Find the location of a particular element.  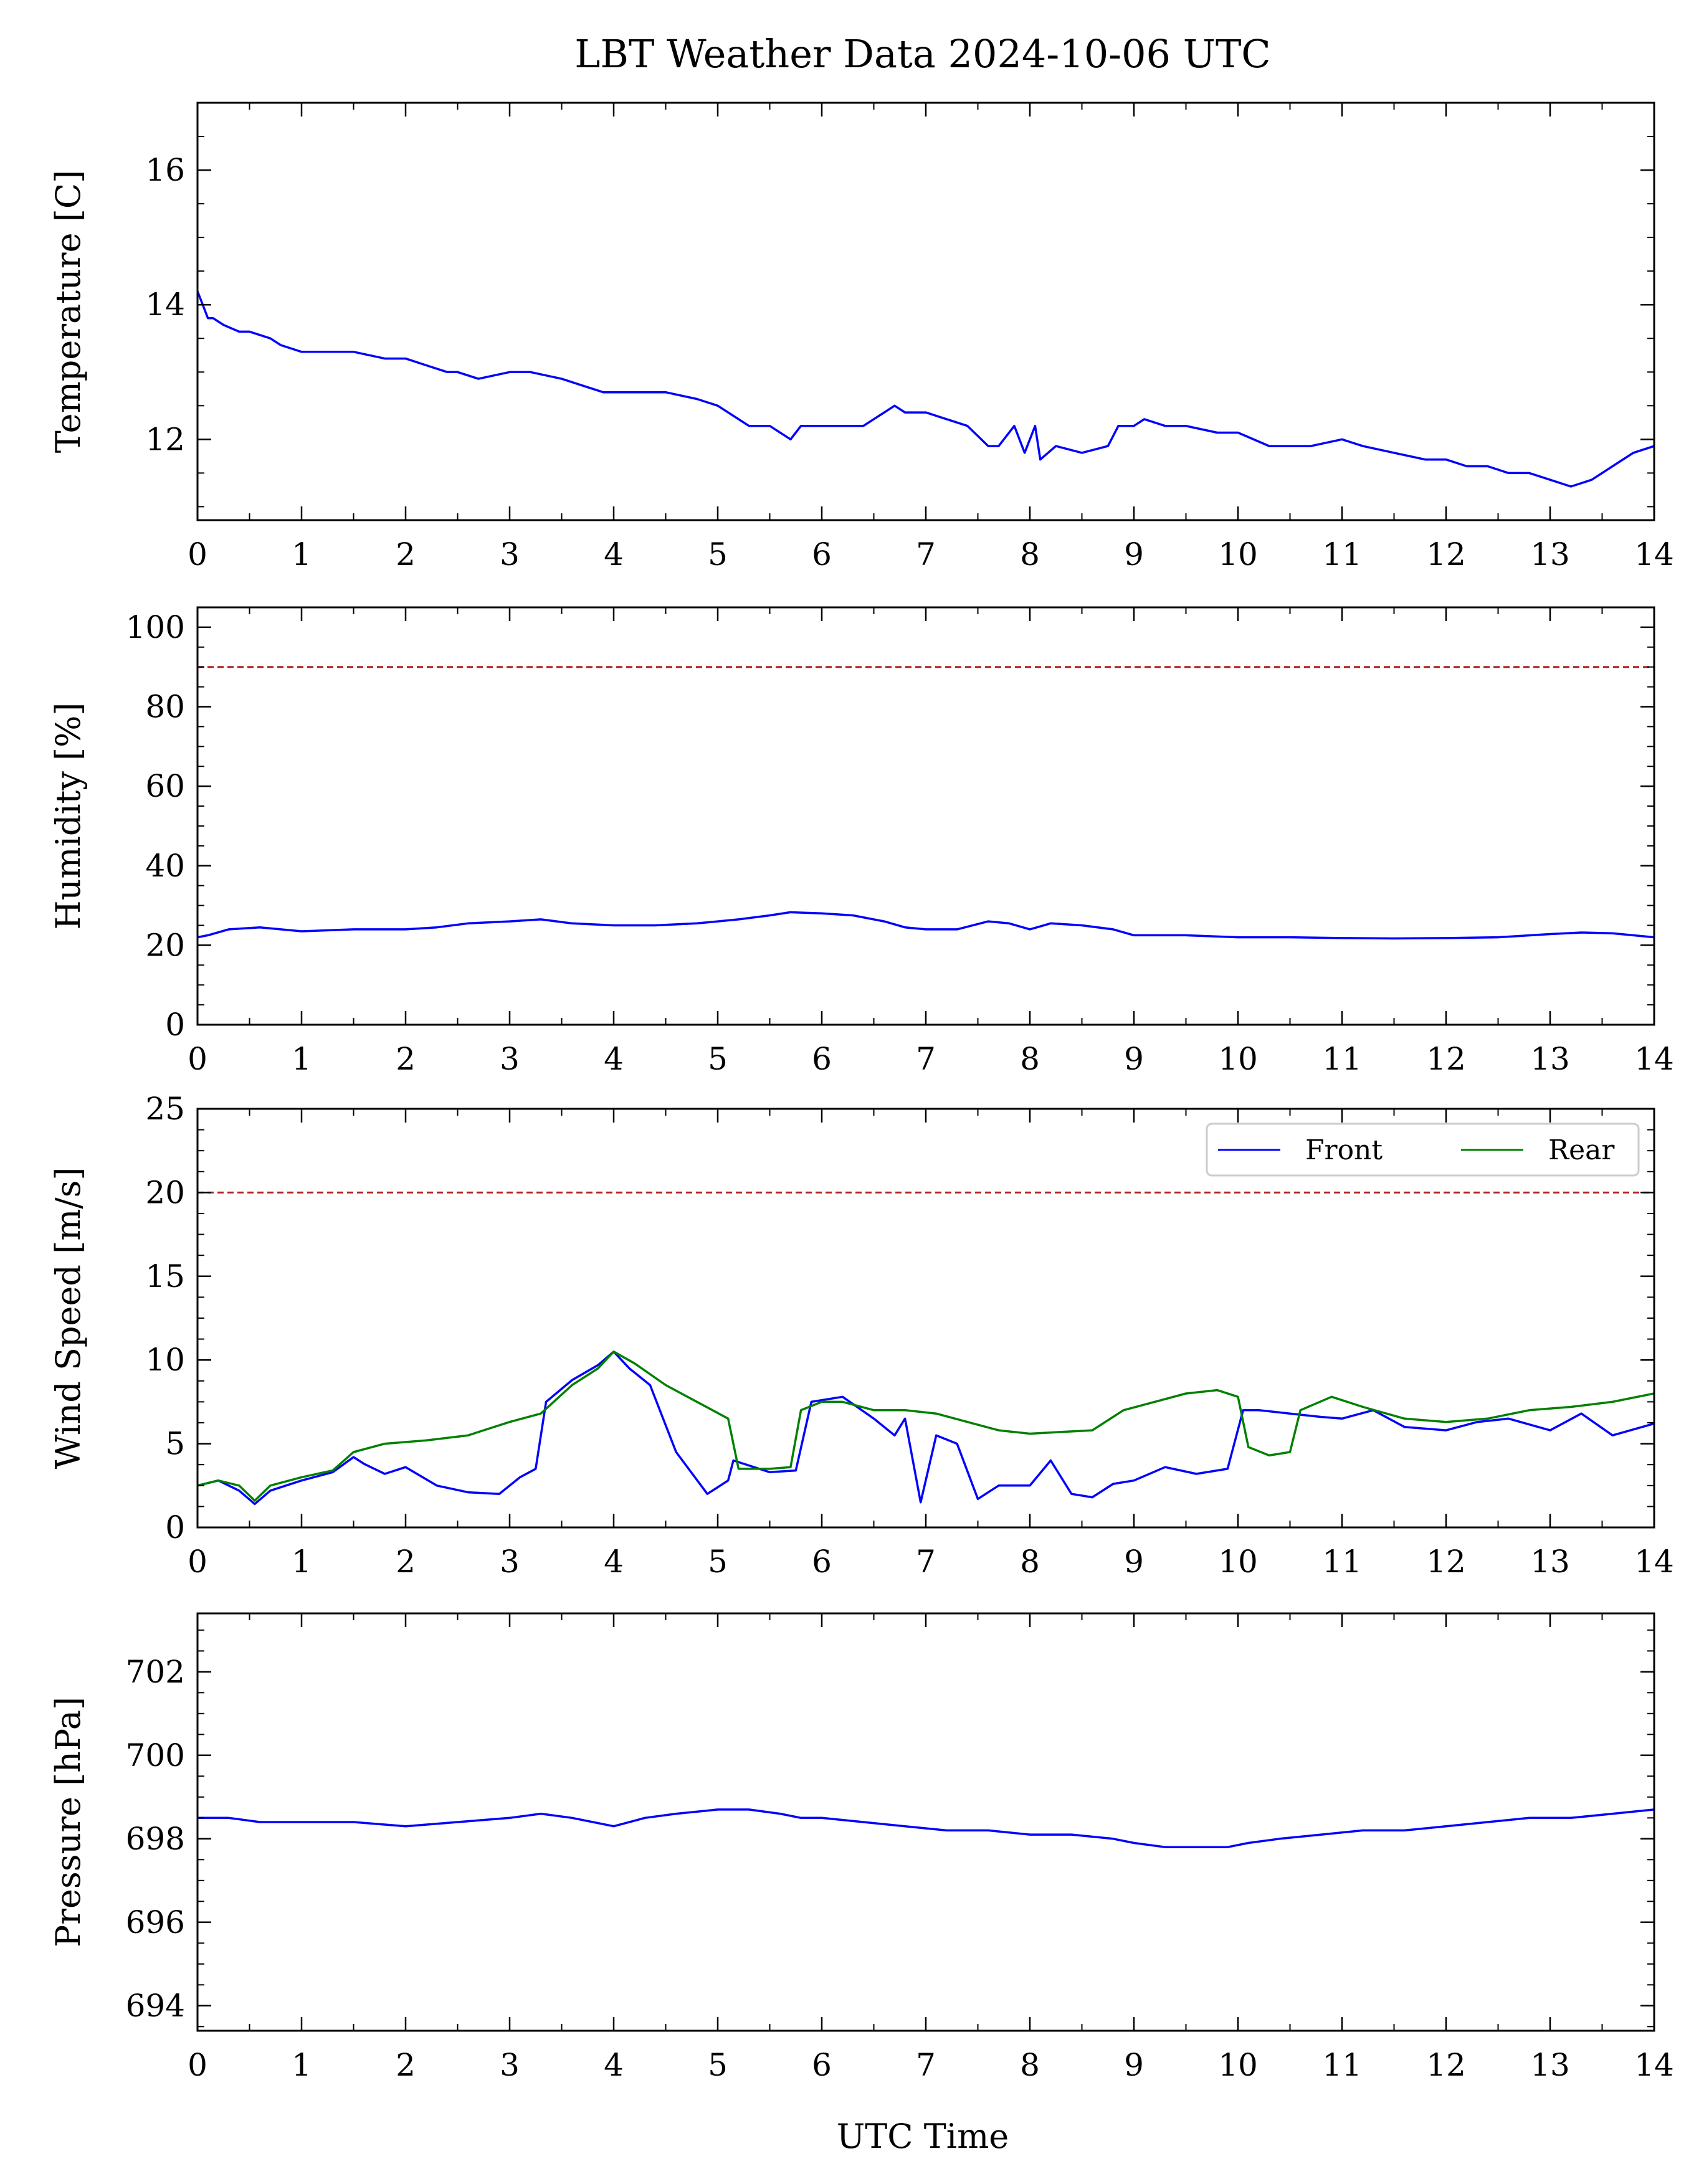

y-axis-label: Pressure [hPa] is located at coordinates (68, 1822).